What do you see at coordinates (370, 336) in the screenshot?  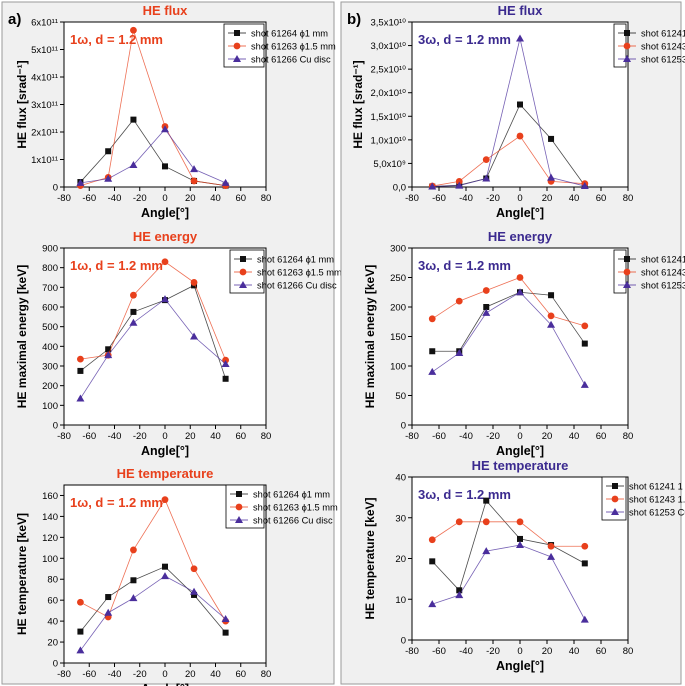 I see `y-axis-label: HE maximal energy [keV]` at bounding box center [370, 336].